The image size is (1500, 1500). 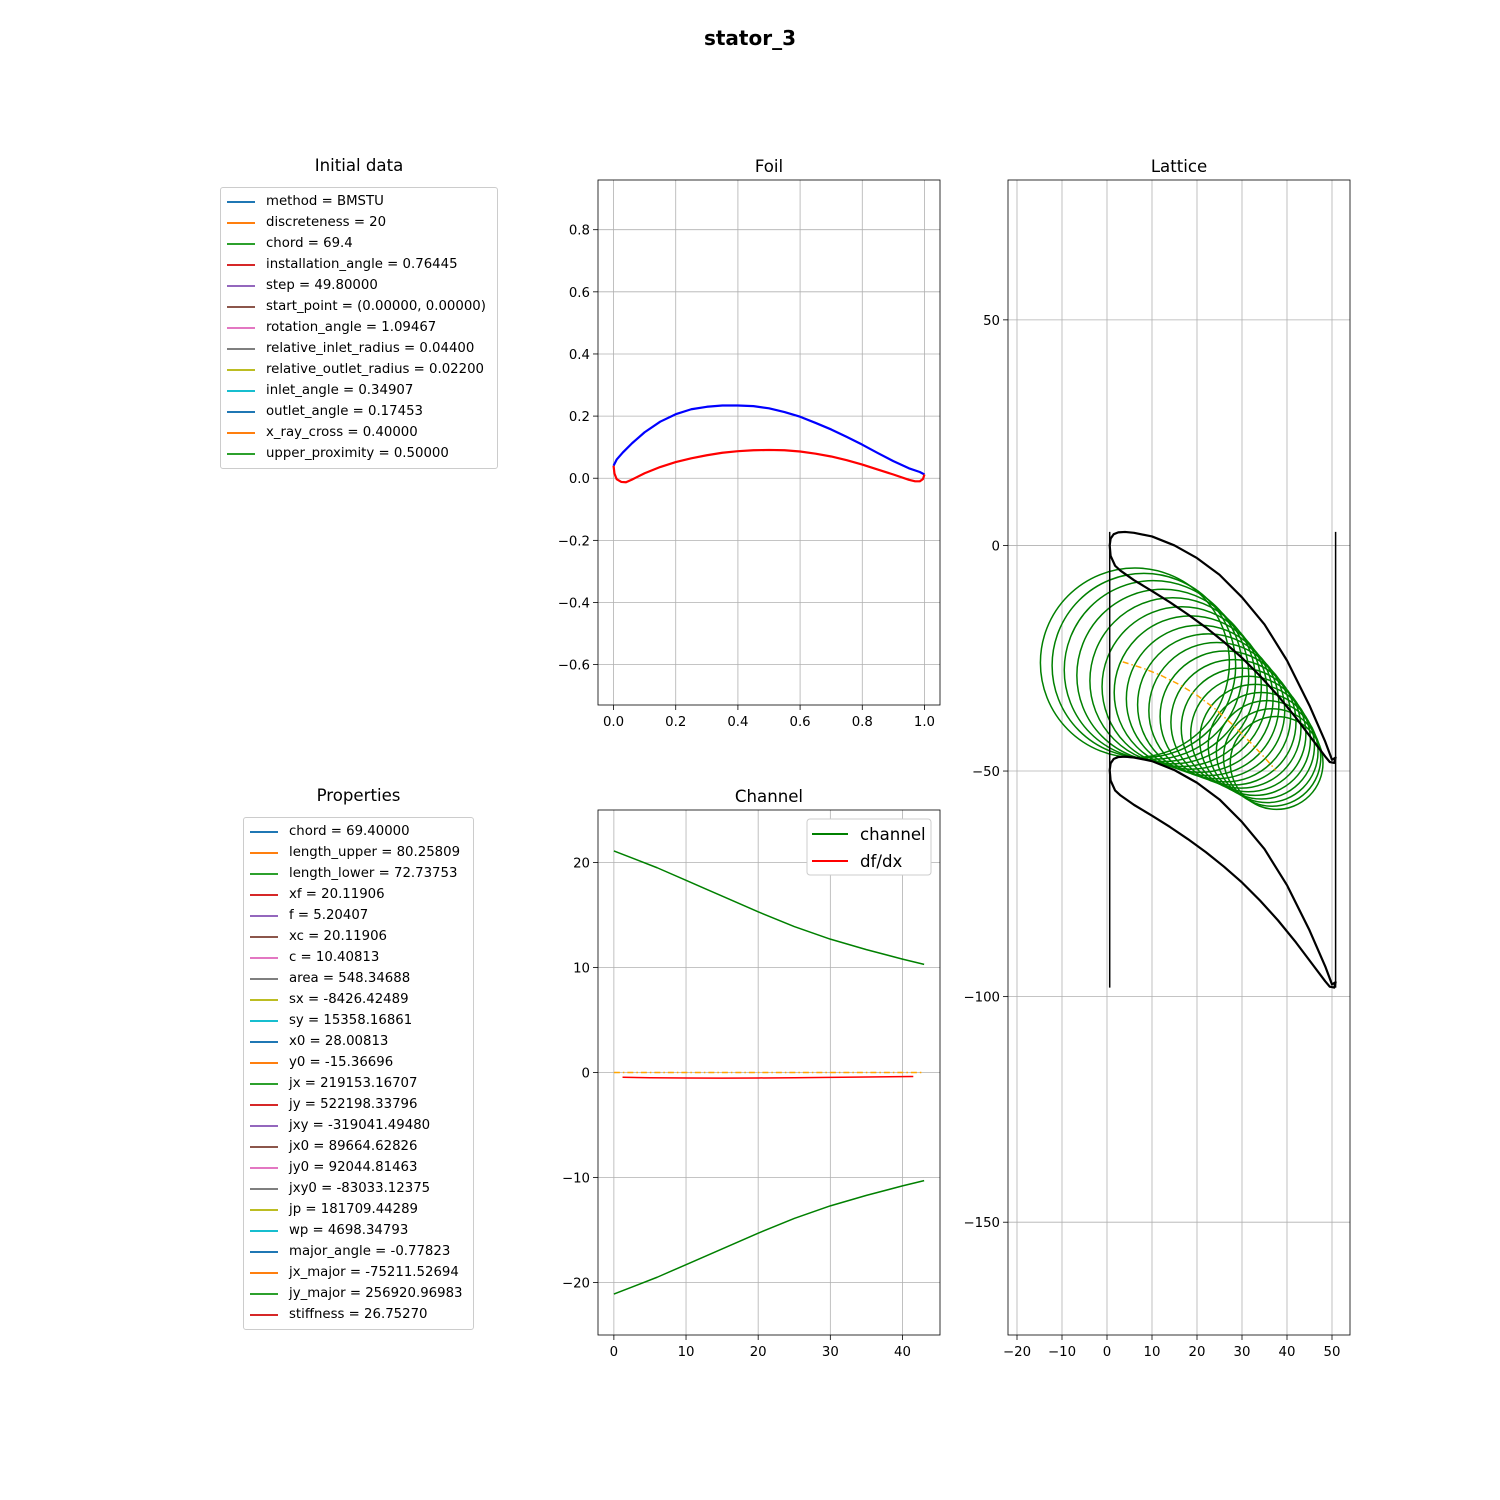 I want to click on initial-data-label: start_point = (0.00000, 0.00000), so click(x=376, y=306).